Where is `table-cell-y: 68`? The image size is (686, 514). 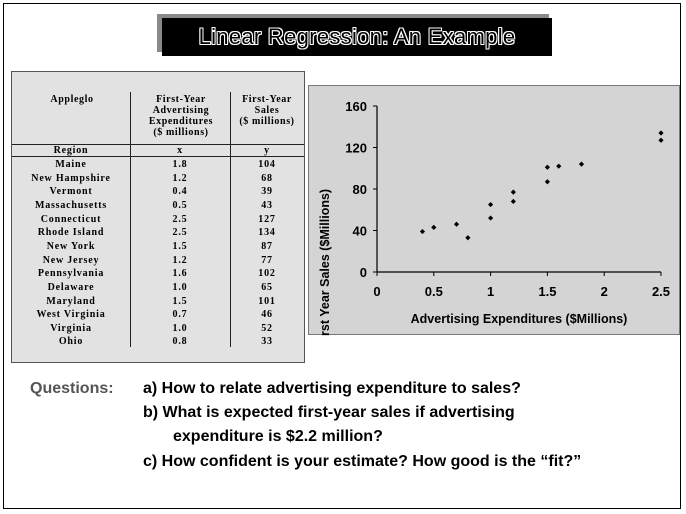 table-cell-y: 68 is located at coordinates (267, 178).